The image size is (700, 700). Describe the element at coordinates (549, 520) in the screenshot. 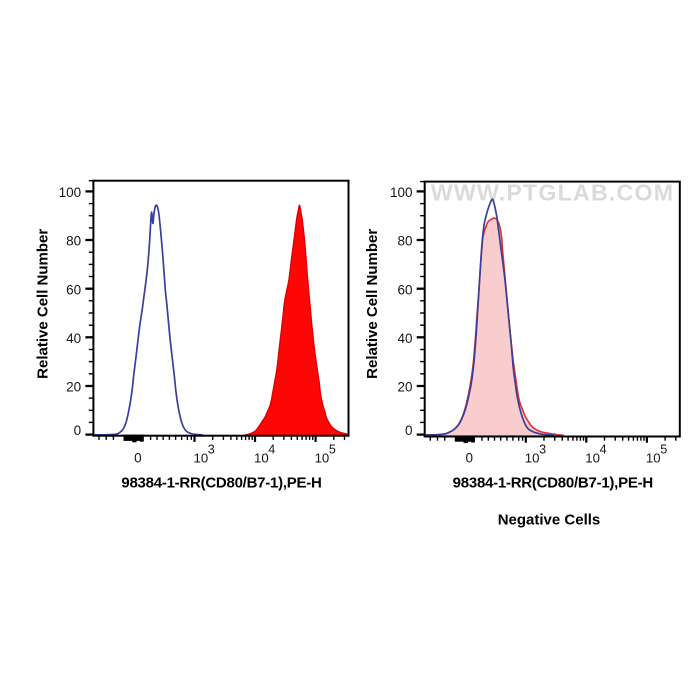

I see `svg-text: Negative Cells` at that location.